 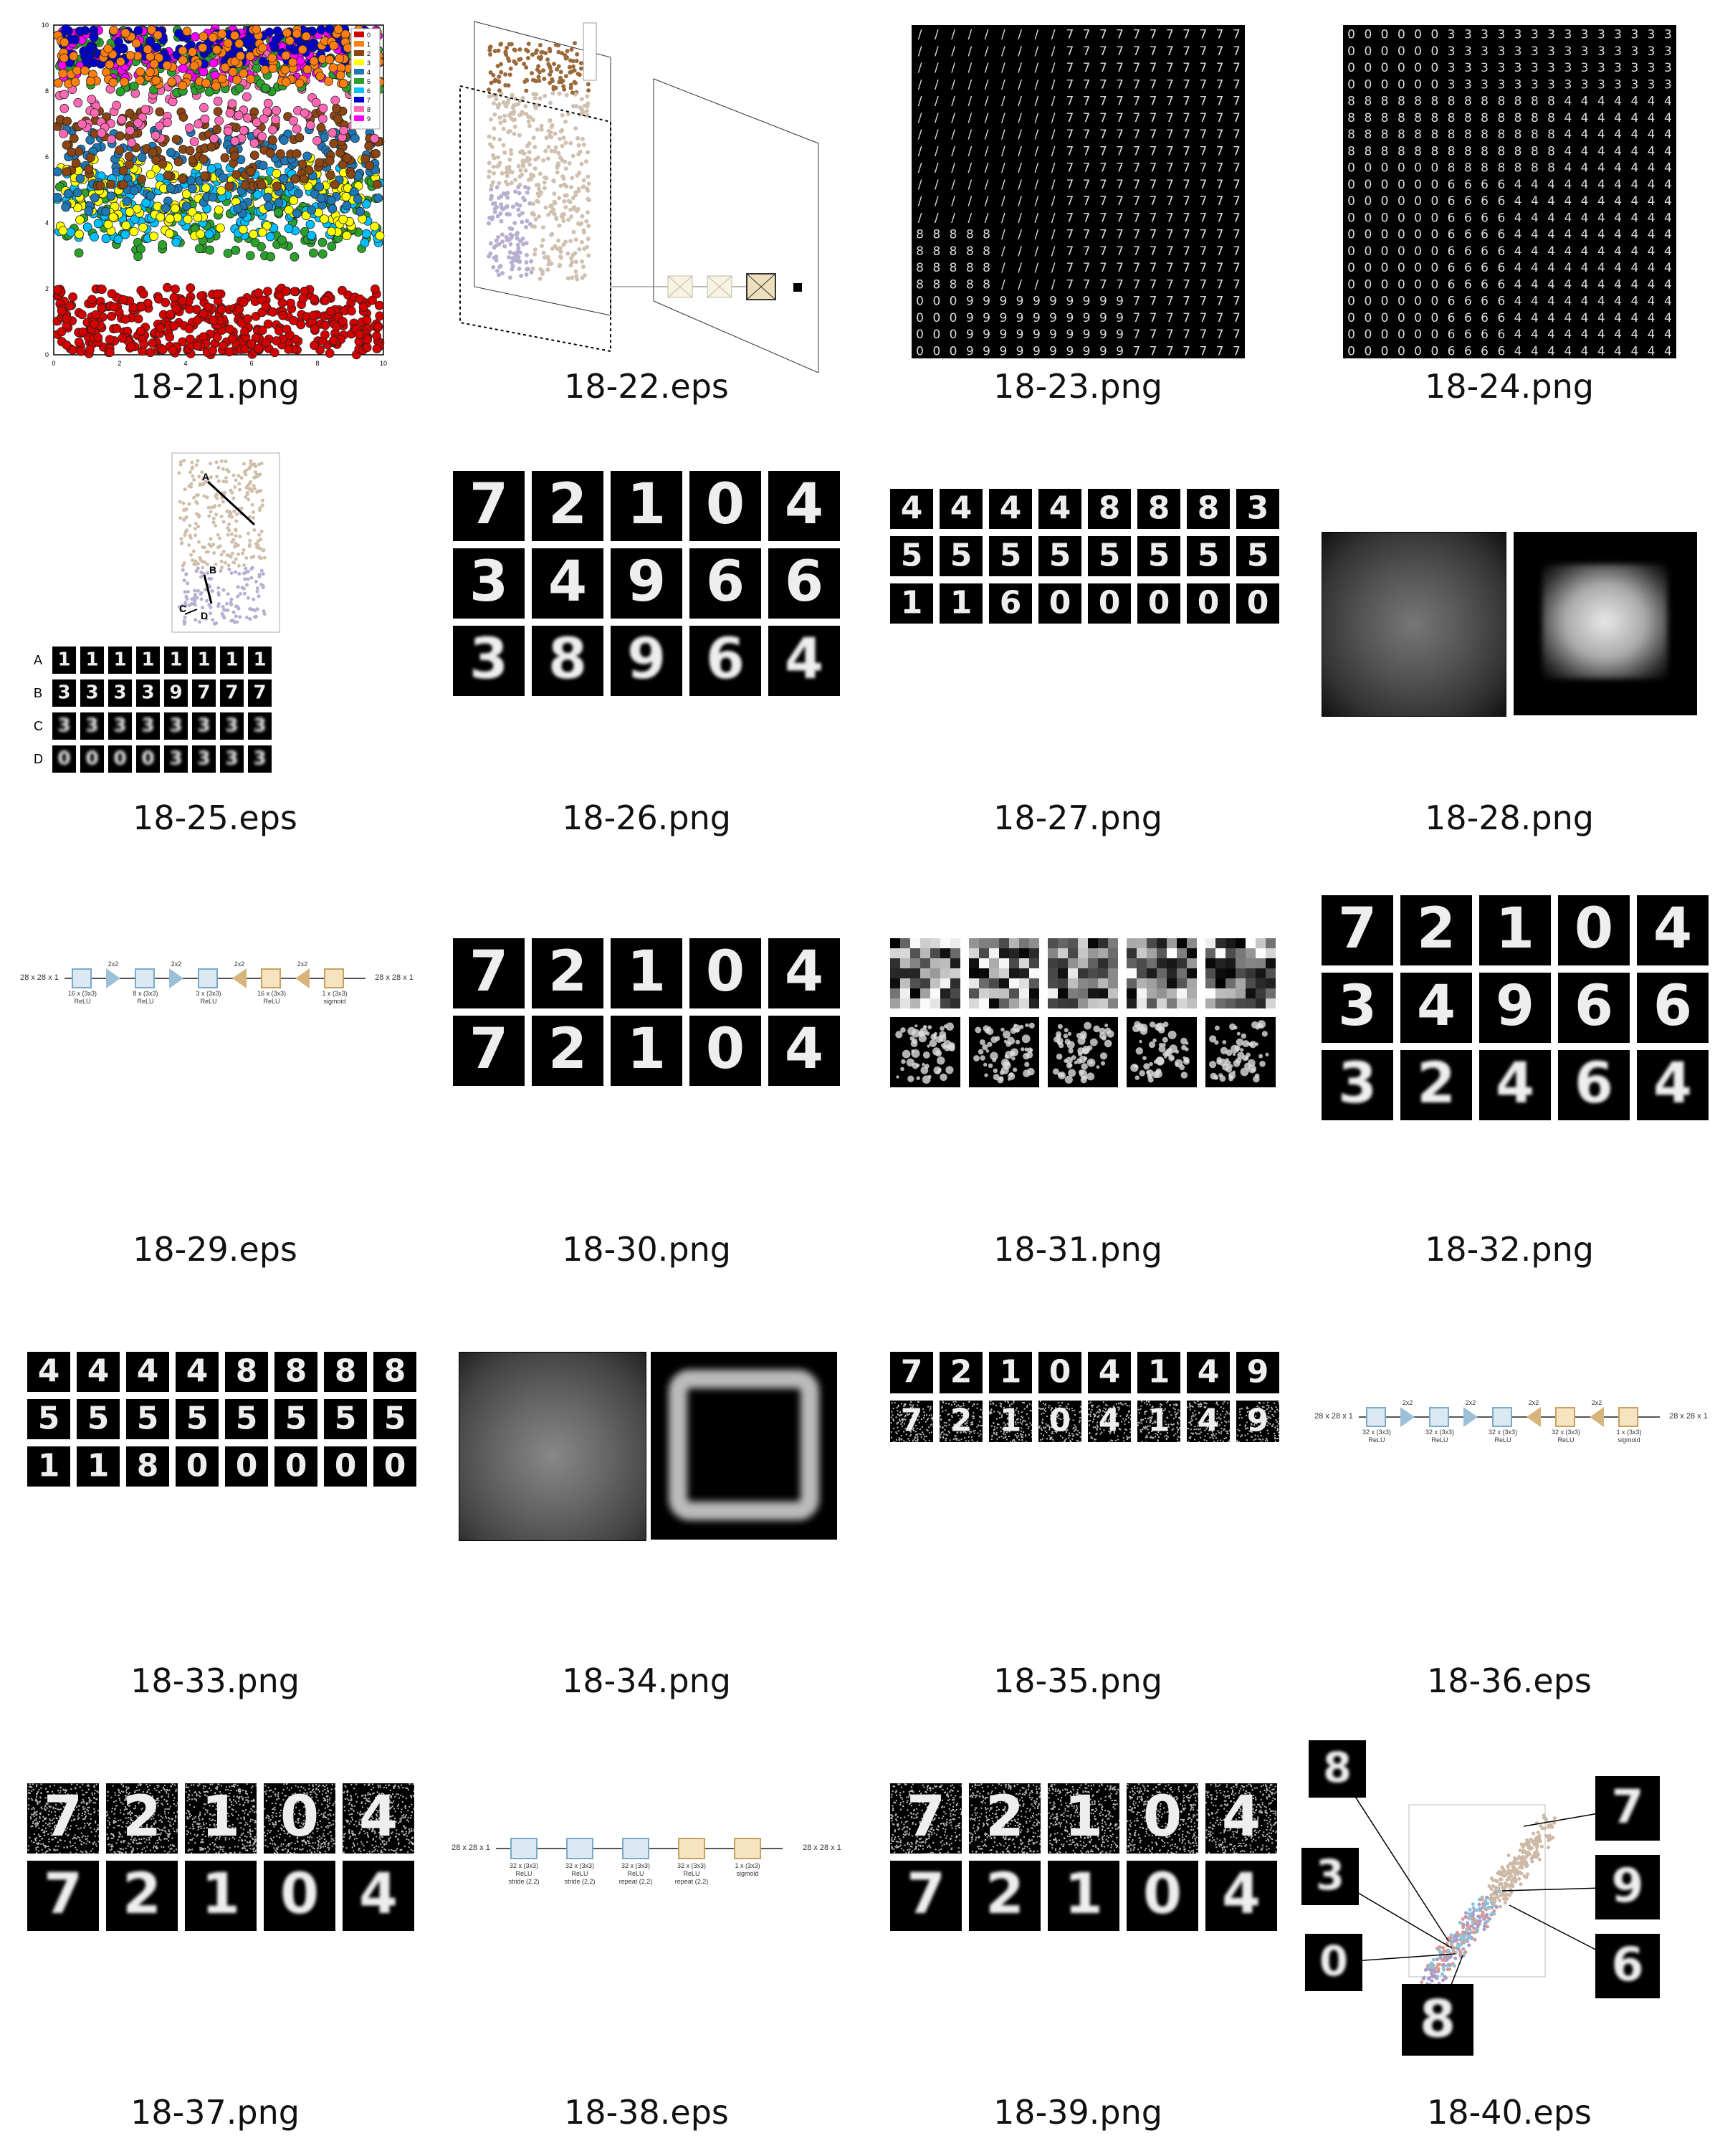 I want to click on digit-glyph: 6, so click(x=1628, y=1965).